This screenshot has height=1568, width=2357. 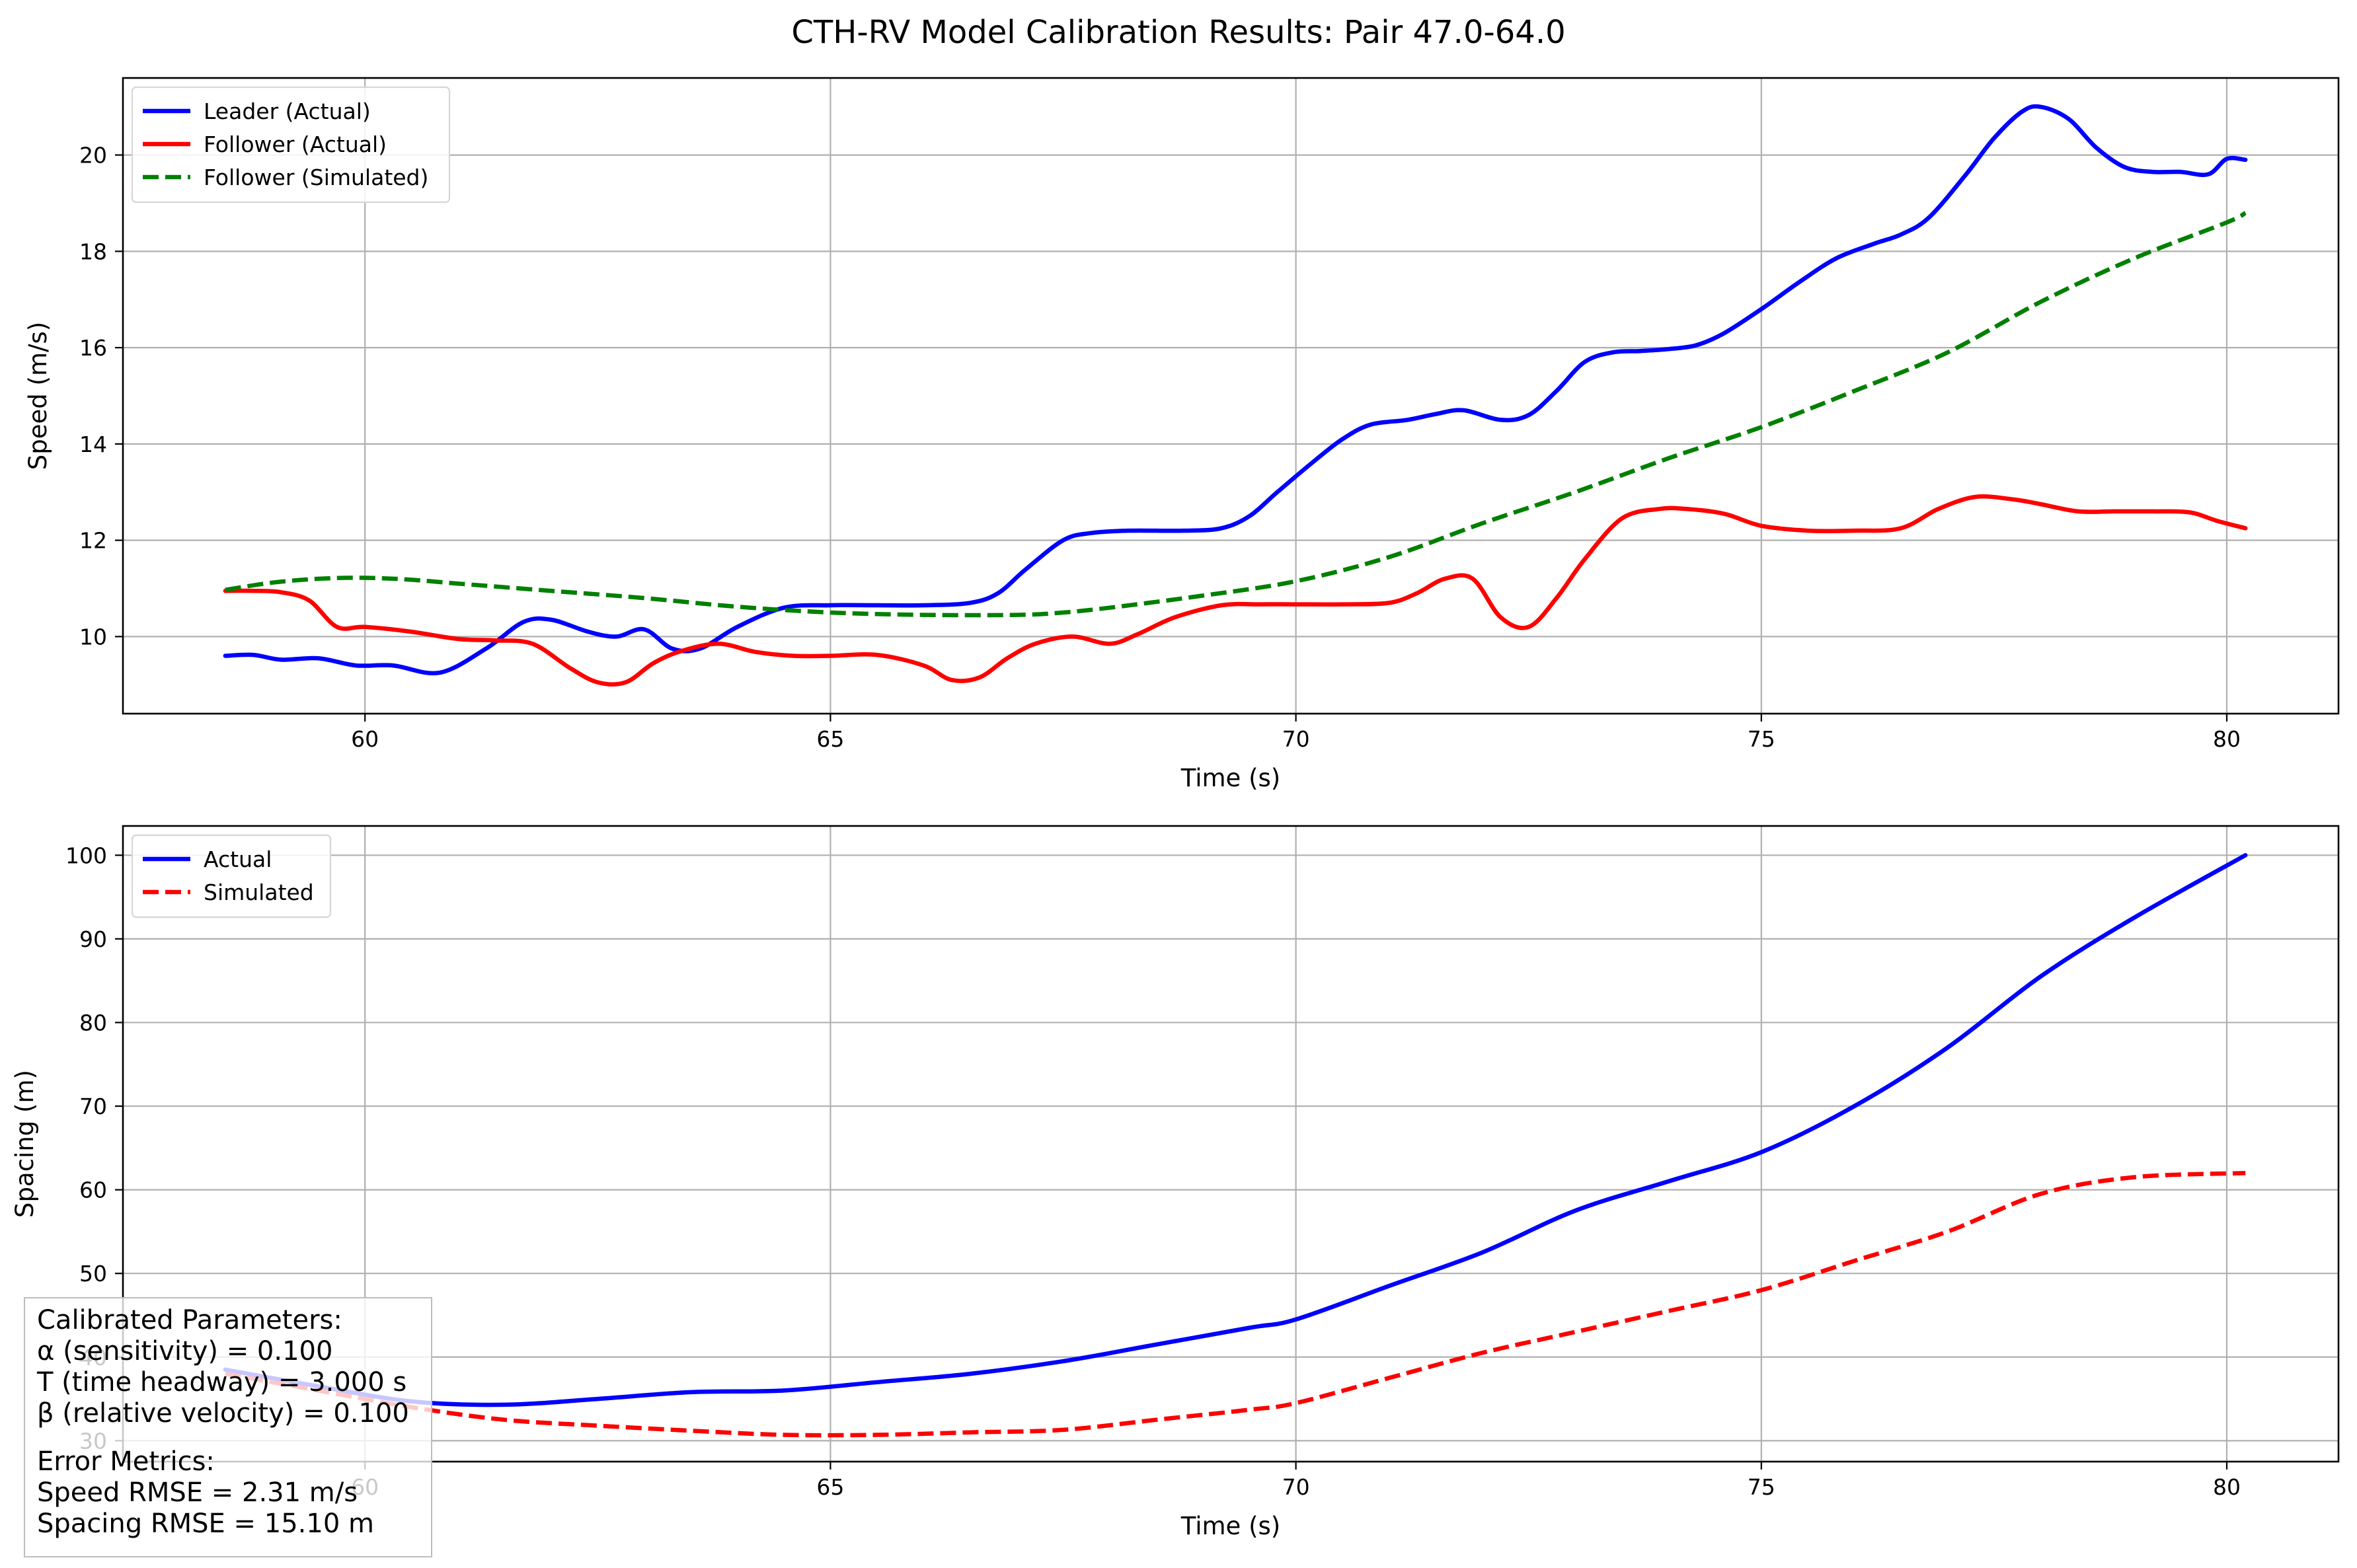 What do you see at coordinates (222, 1382) in the screenshot?
I see `param-time-headway: T (time headway) = 3.000 s` at bounding box center [222, 1382].